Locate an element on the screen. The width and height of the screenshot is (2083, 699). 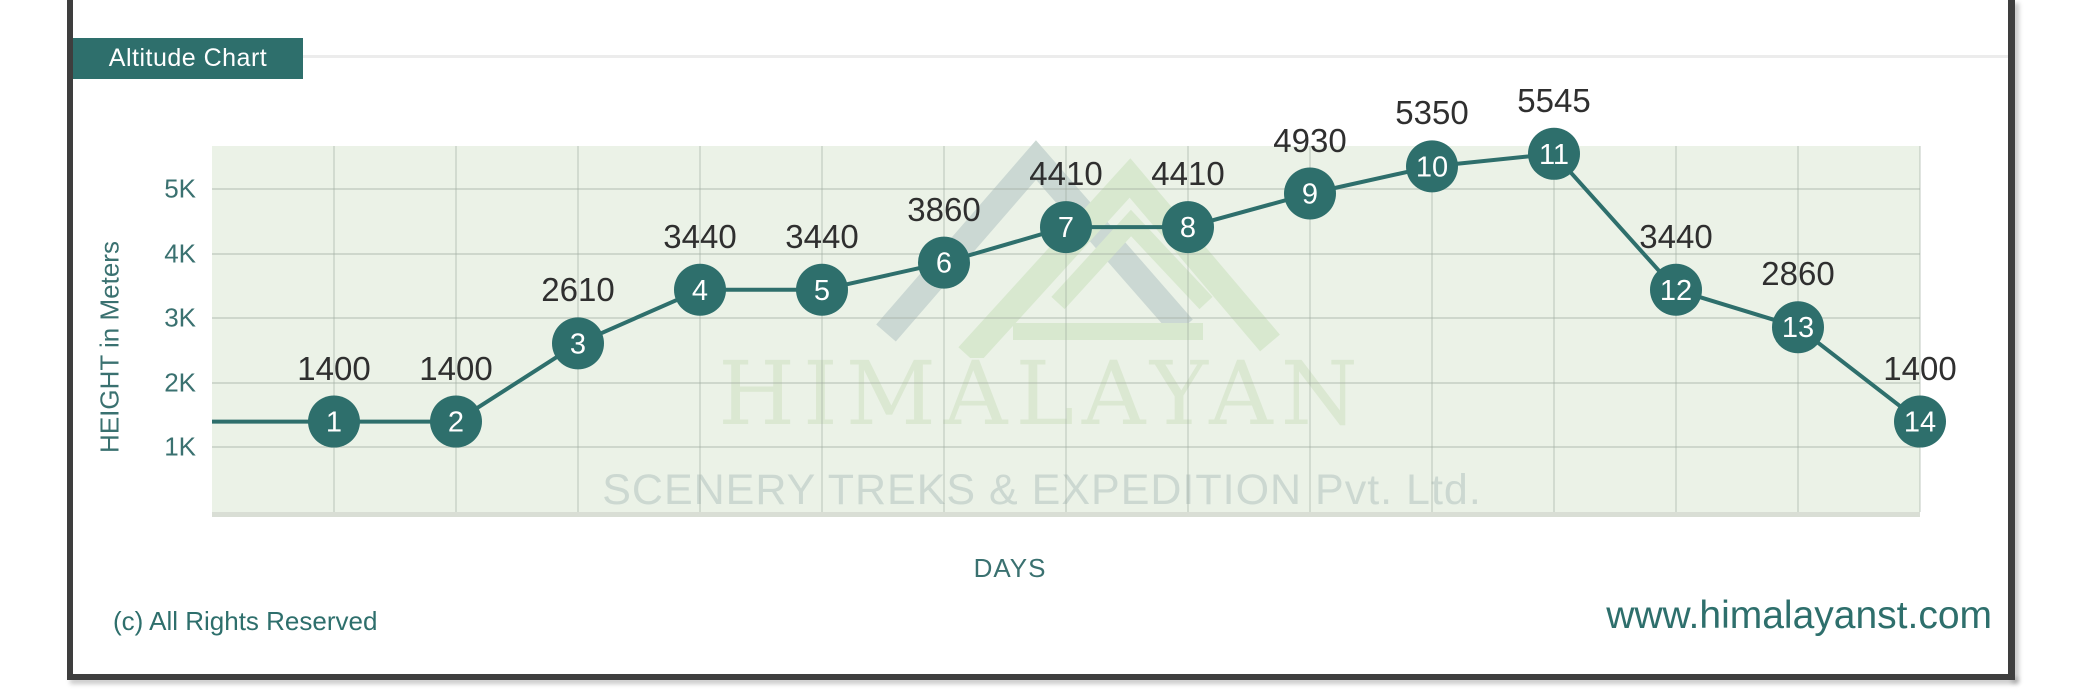
data-point-day-number: 3 is located at coordinates (578, 344).